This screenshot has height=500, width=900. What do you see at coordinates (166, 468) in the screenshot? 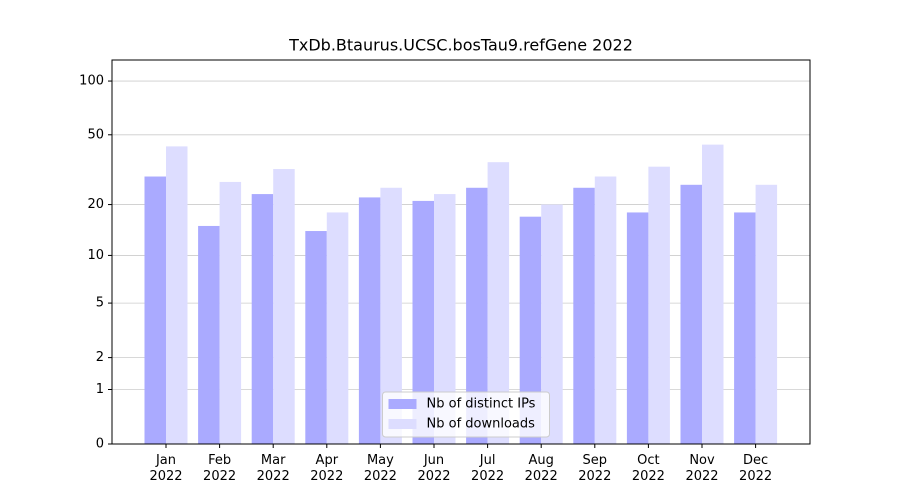
I see `x-tick-label: Jan 2022` at bounding box center [166, 468].